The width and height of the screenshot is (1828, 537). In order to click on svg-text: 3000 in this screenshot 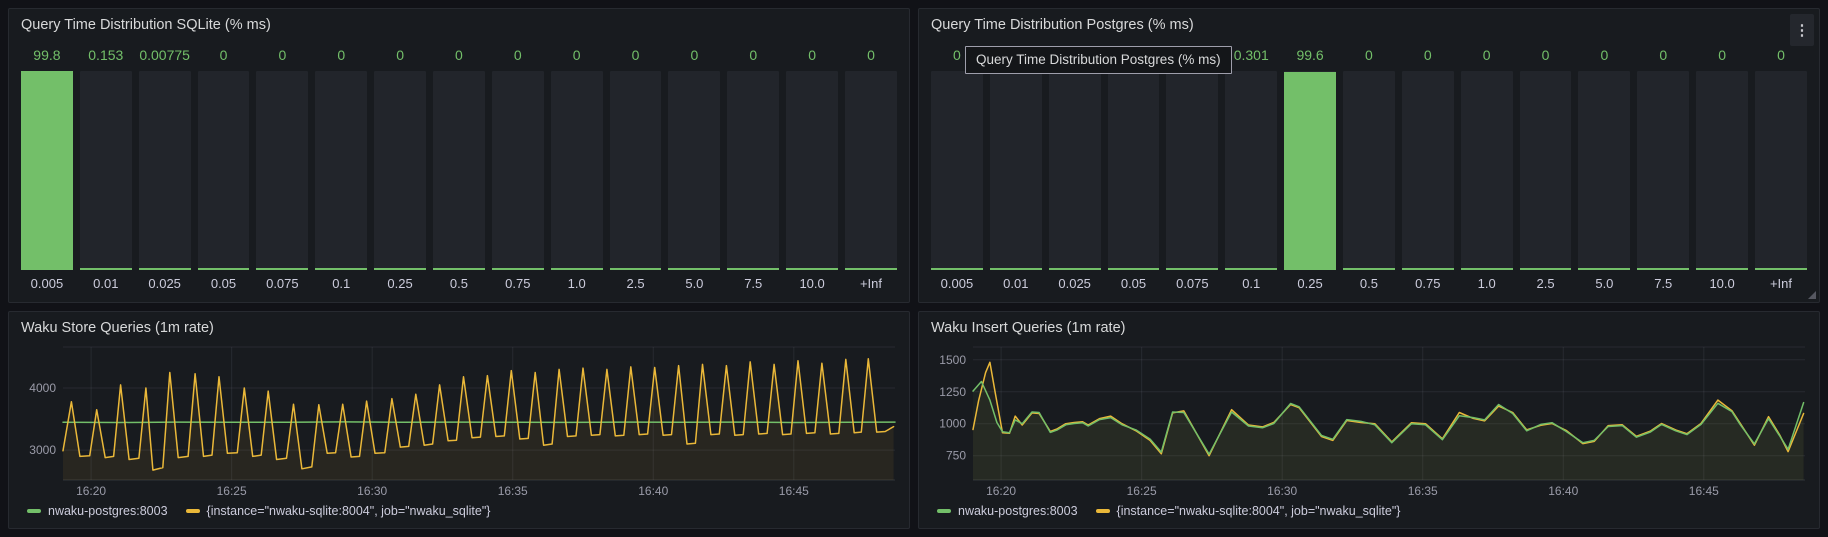, I will do `click(42, 450)`.